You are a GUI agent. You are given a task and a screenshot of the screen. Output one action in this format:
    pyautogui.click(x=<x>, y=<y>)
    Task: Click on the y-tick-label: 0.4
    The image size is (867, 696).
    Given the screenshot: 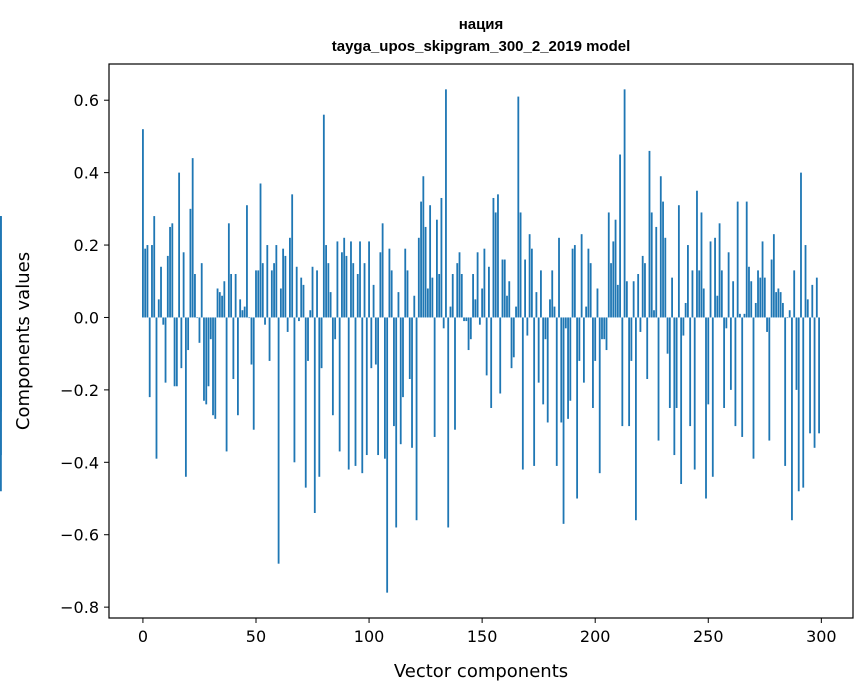 What is the action you would take?
    pyautogui.click(x=86, y=173)
    